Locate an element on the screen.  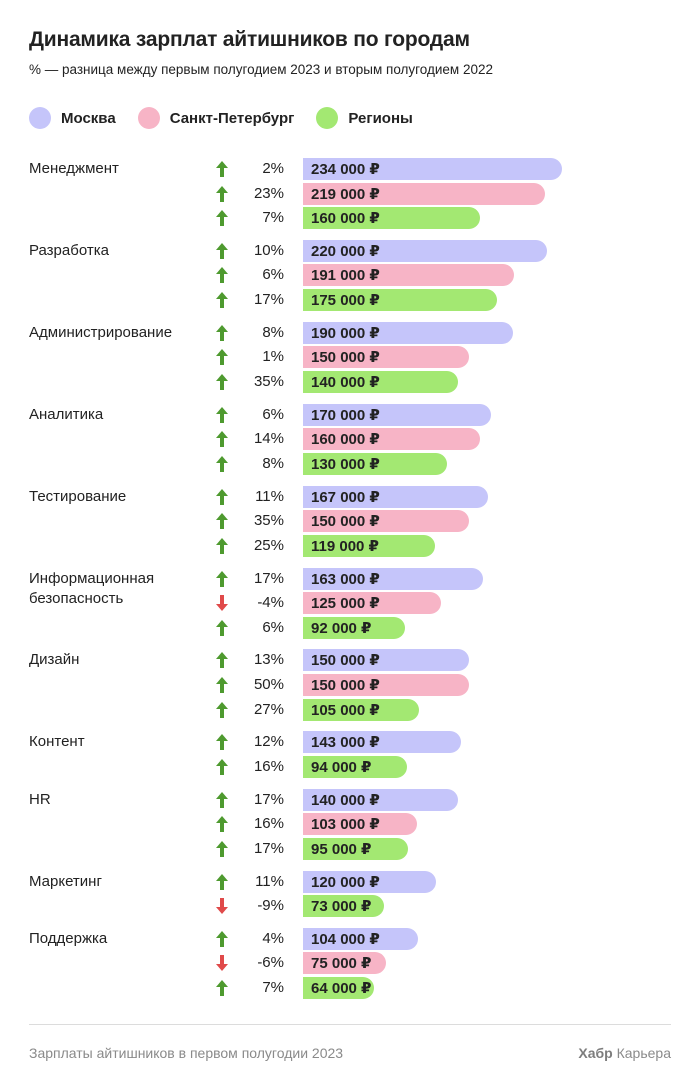
change-percent: 27% is located at coordinates (268, 709).